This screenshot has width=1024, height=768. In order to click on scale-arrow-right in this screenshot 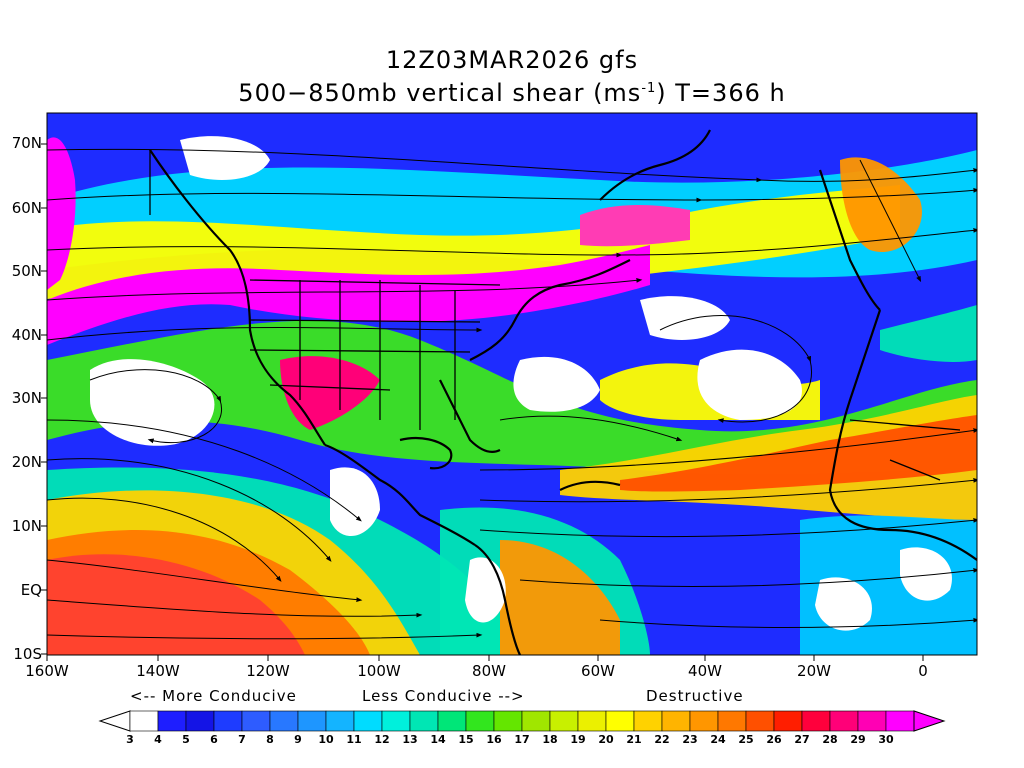, I will do `click(929, 721)`.